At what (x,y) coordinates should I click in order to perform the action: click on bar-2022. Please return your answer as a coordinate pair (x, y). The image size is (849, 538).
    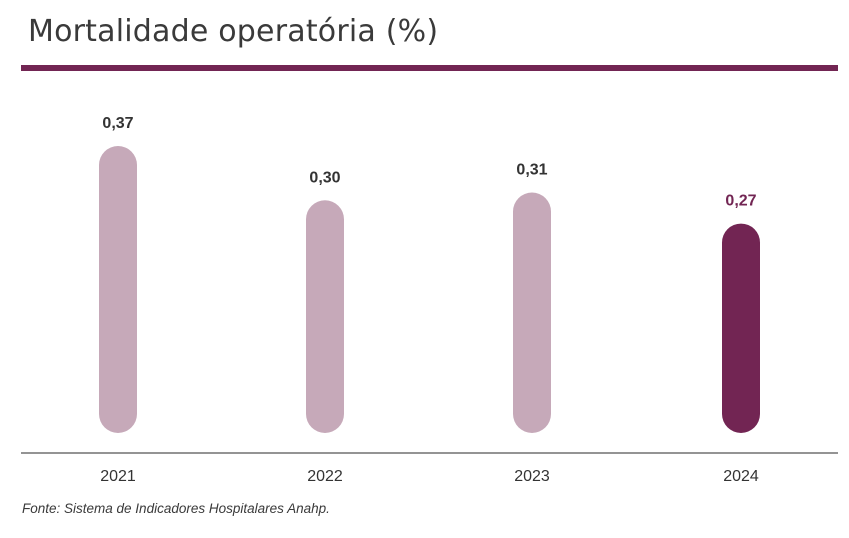
    Looking at the image, I should click on (325, 316).